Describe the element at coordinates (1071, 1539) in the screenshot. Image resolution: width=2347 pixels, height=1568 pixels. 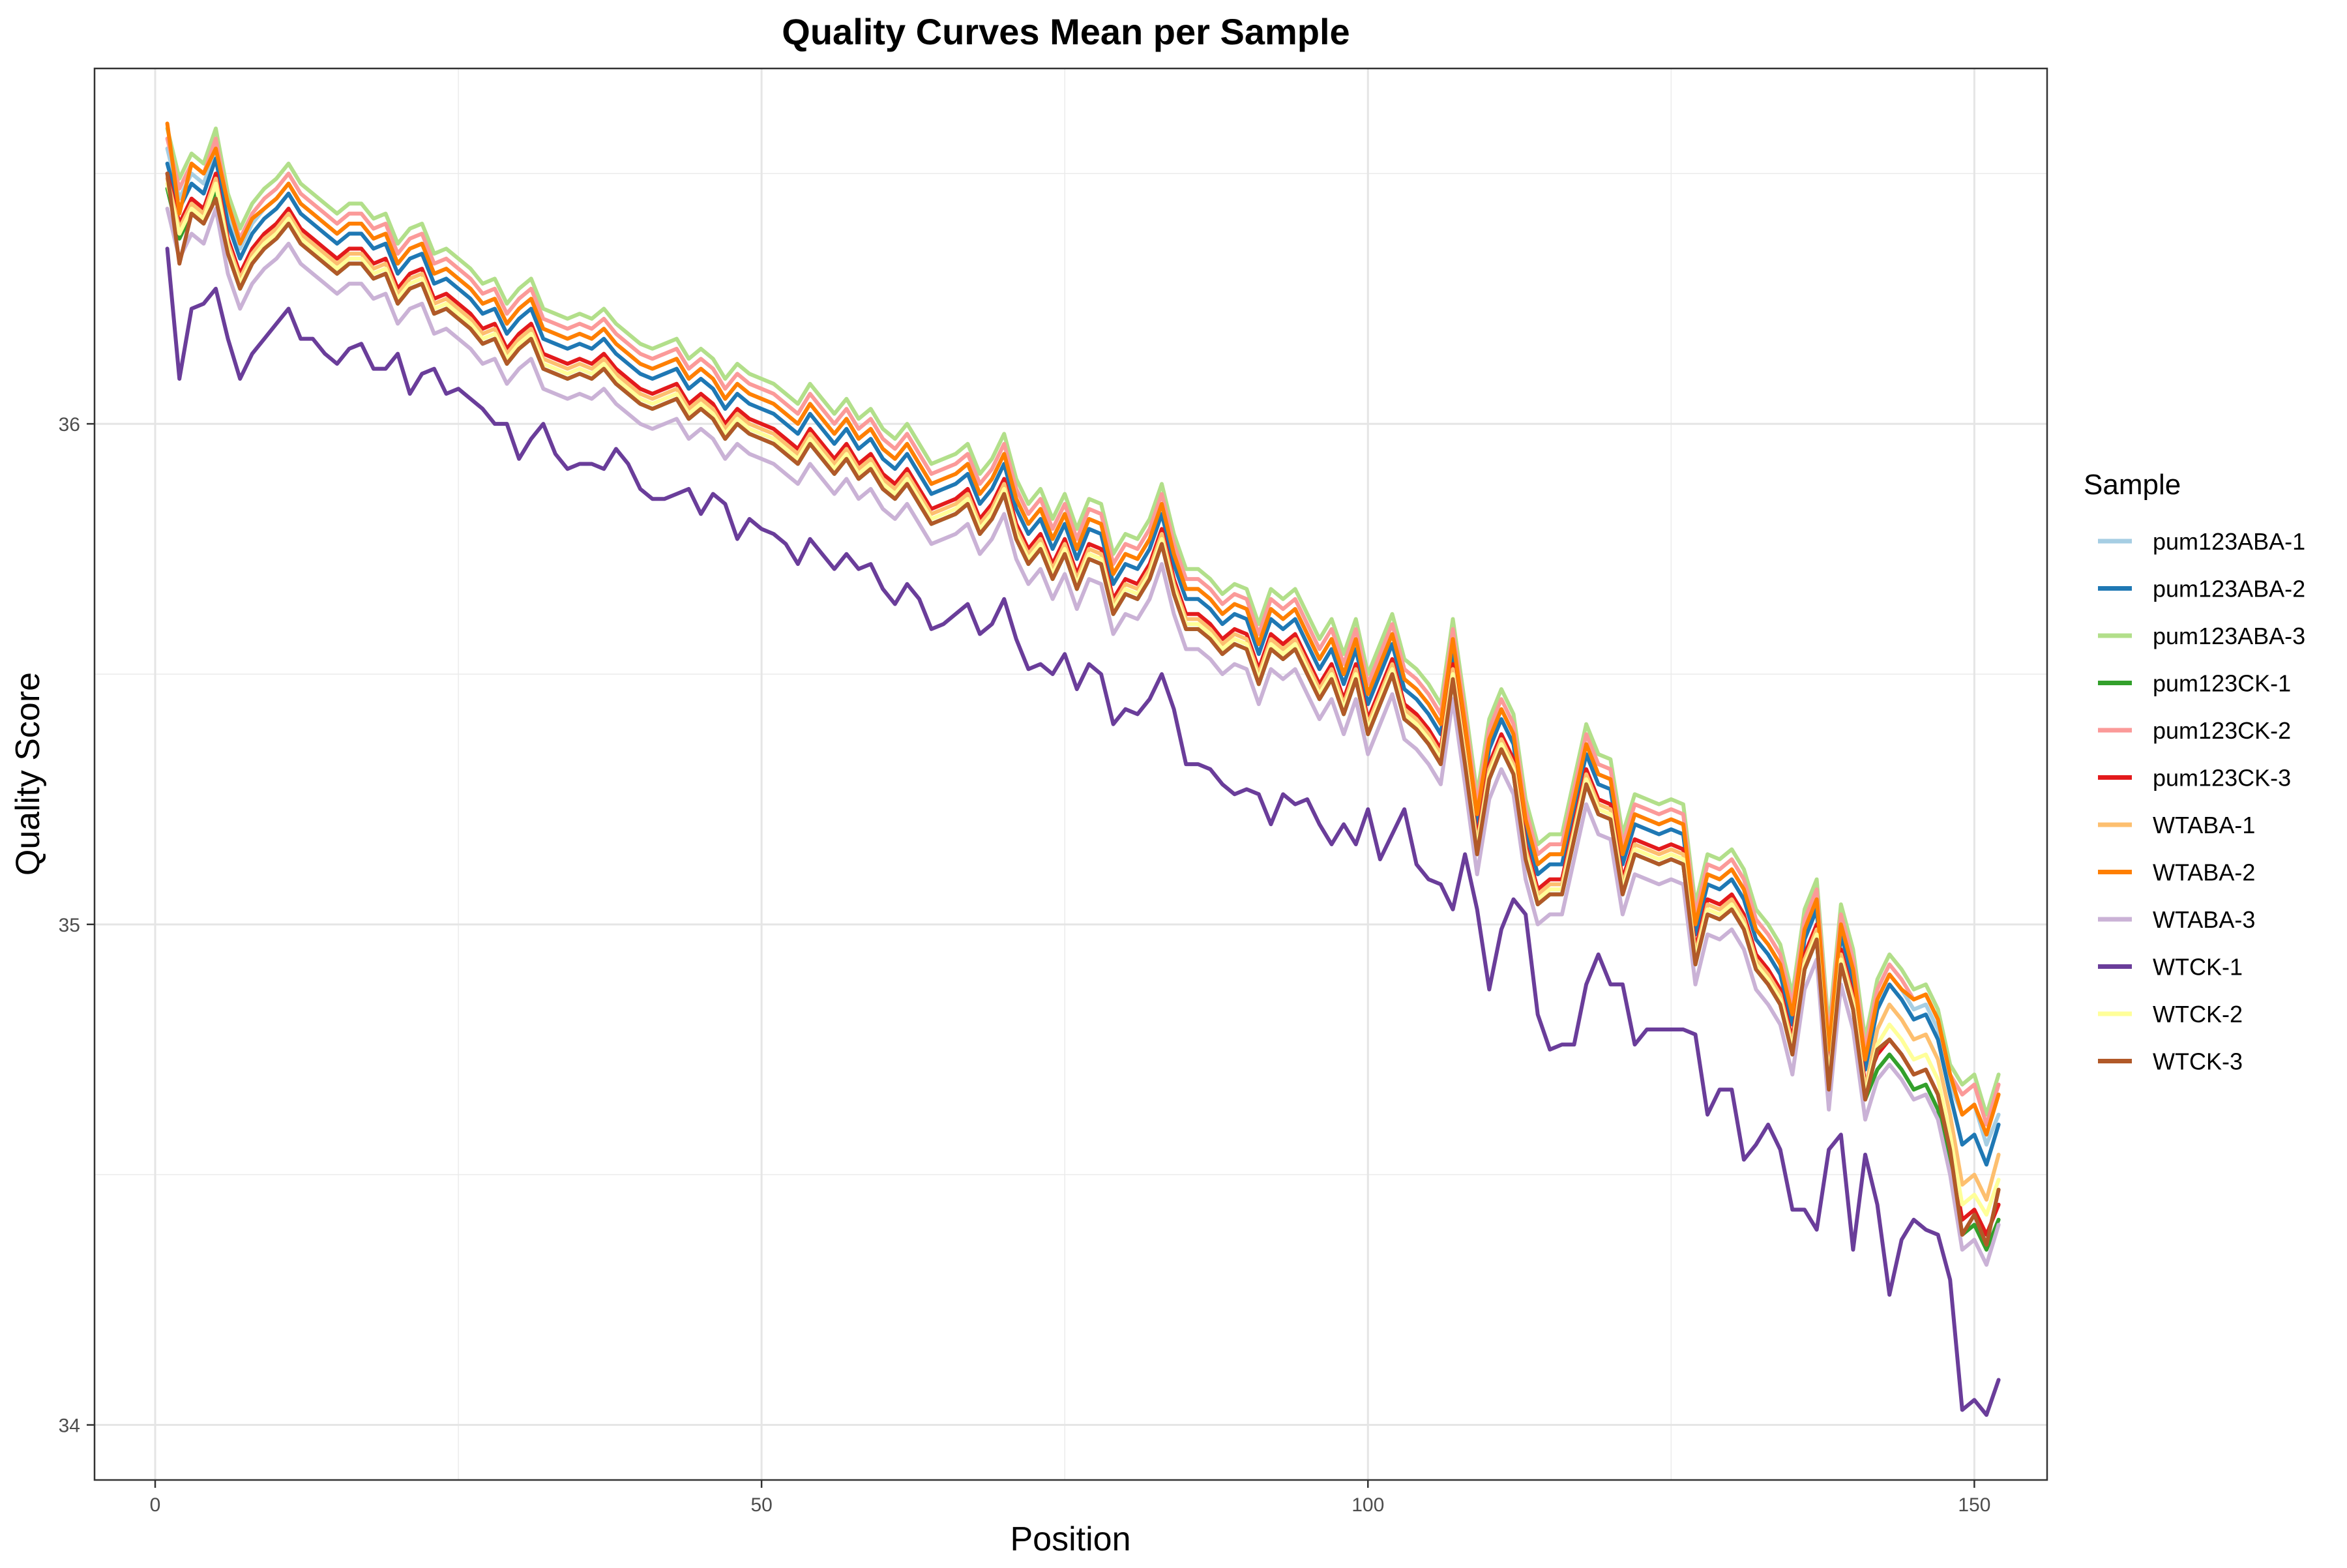
I see `x-axis-title: Position` at that location.